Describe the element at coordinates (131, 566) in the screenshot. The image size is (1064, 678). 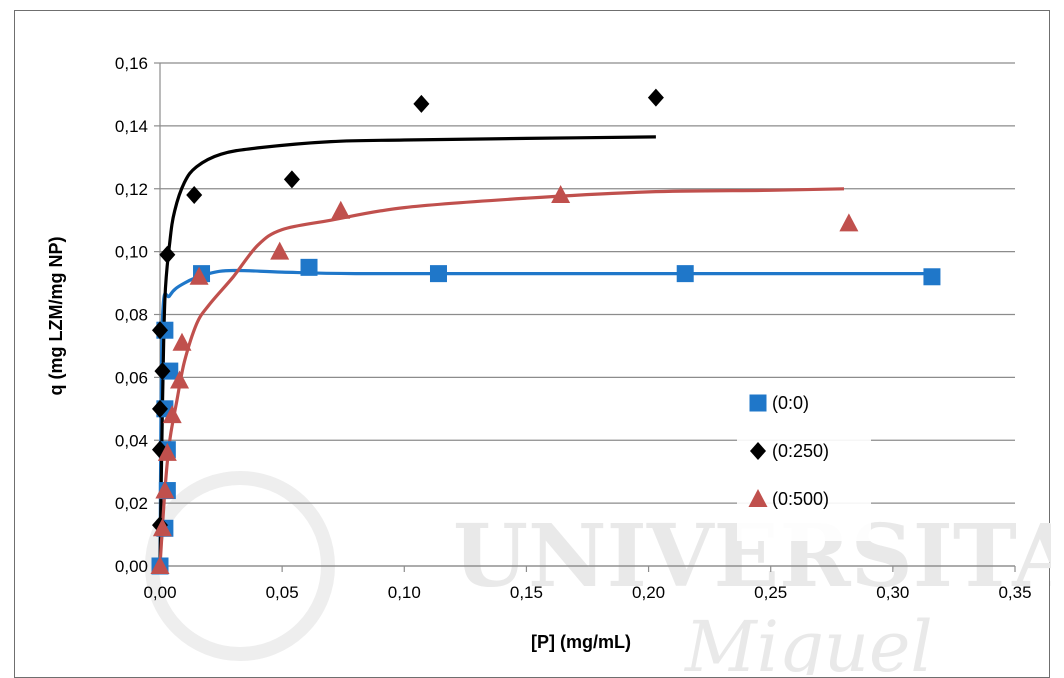
I see `y-tick-label: 0,00` at that location.